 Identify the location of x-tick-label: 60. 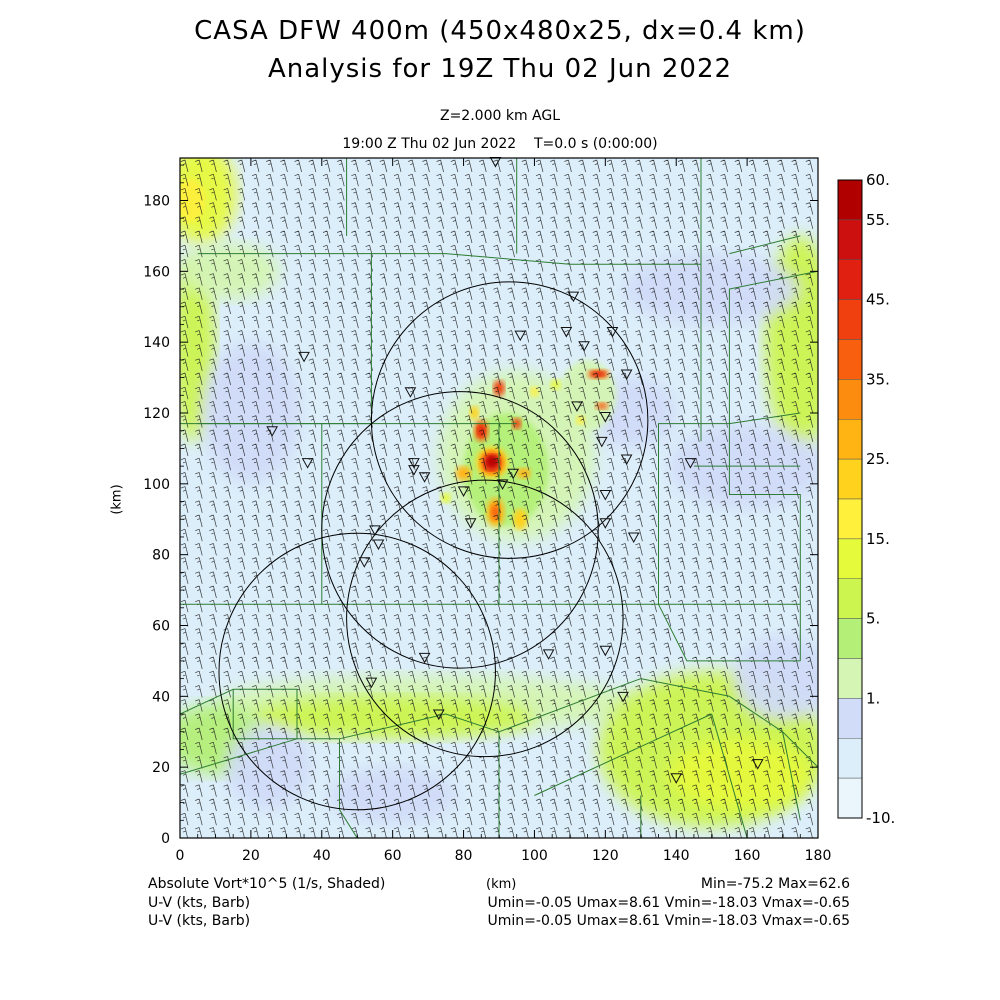
(393, 856).